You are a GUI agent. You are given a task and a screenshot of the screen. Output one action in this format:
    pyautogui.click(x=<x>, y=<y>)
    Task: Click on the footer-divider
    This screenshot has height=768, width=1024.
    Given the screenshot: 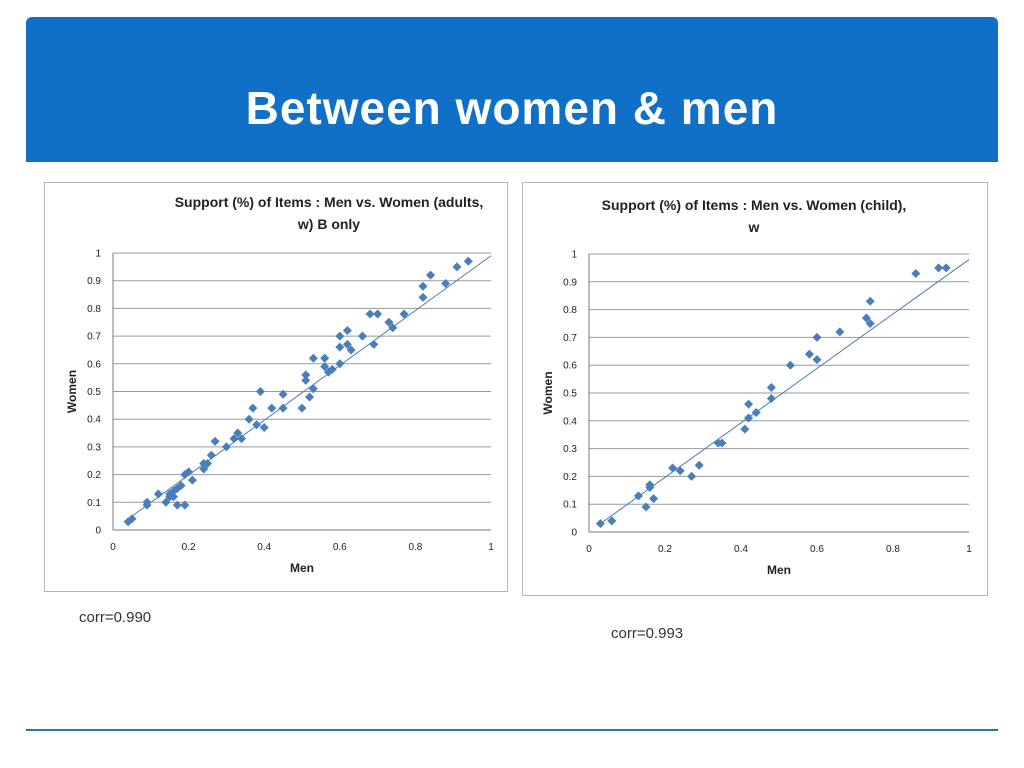 What is the action you would take?
    pyautogui.click(x=512, y=730)
    